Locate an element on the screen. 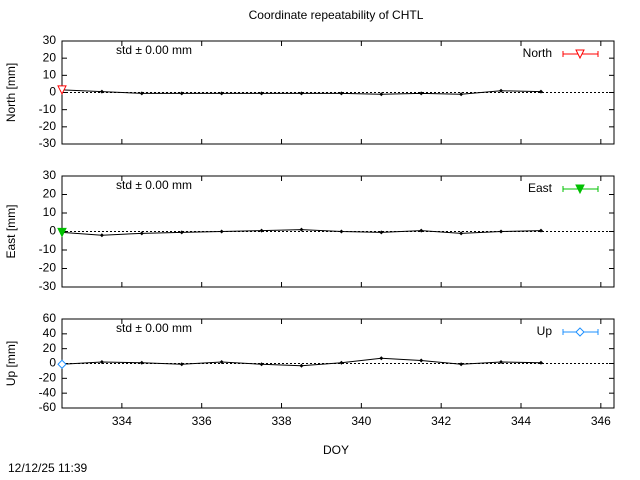  legend-label: East is located at coordinates (540, 188).